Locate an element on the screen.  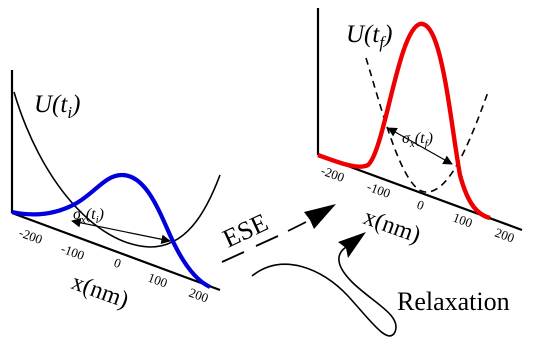
relaxation-arrow is located at coordinates (324, 290).